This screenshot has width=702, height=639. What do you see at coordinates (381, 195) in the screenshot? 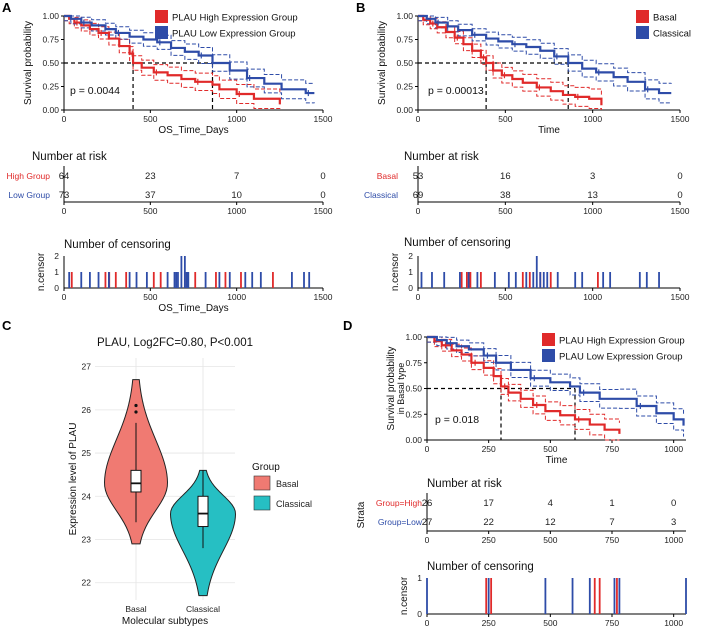
I see `risk-row-label: Classical` at bounding box center [381, 195].